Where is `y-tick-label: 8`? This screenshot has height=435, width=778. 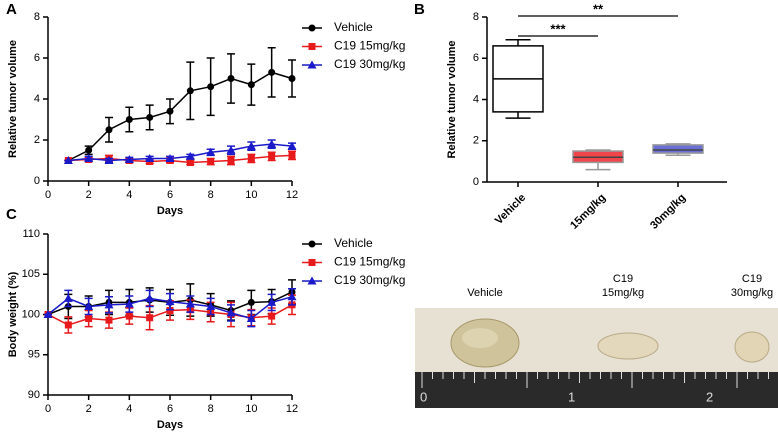
y-tick-label: 8 is located at coordinates (37, 17).